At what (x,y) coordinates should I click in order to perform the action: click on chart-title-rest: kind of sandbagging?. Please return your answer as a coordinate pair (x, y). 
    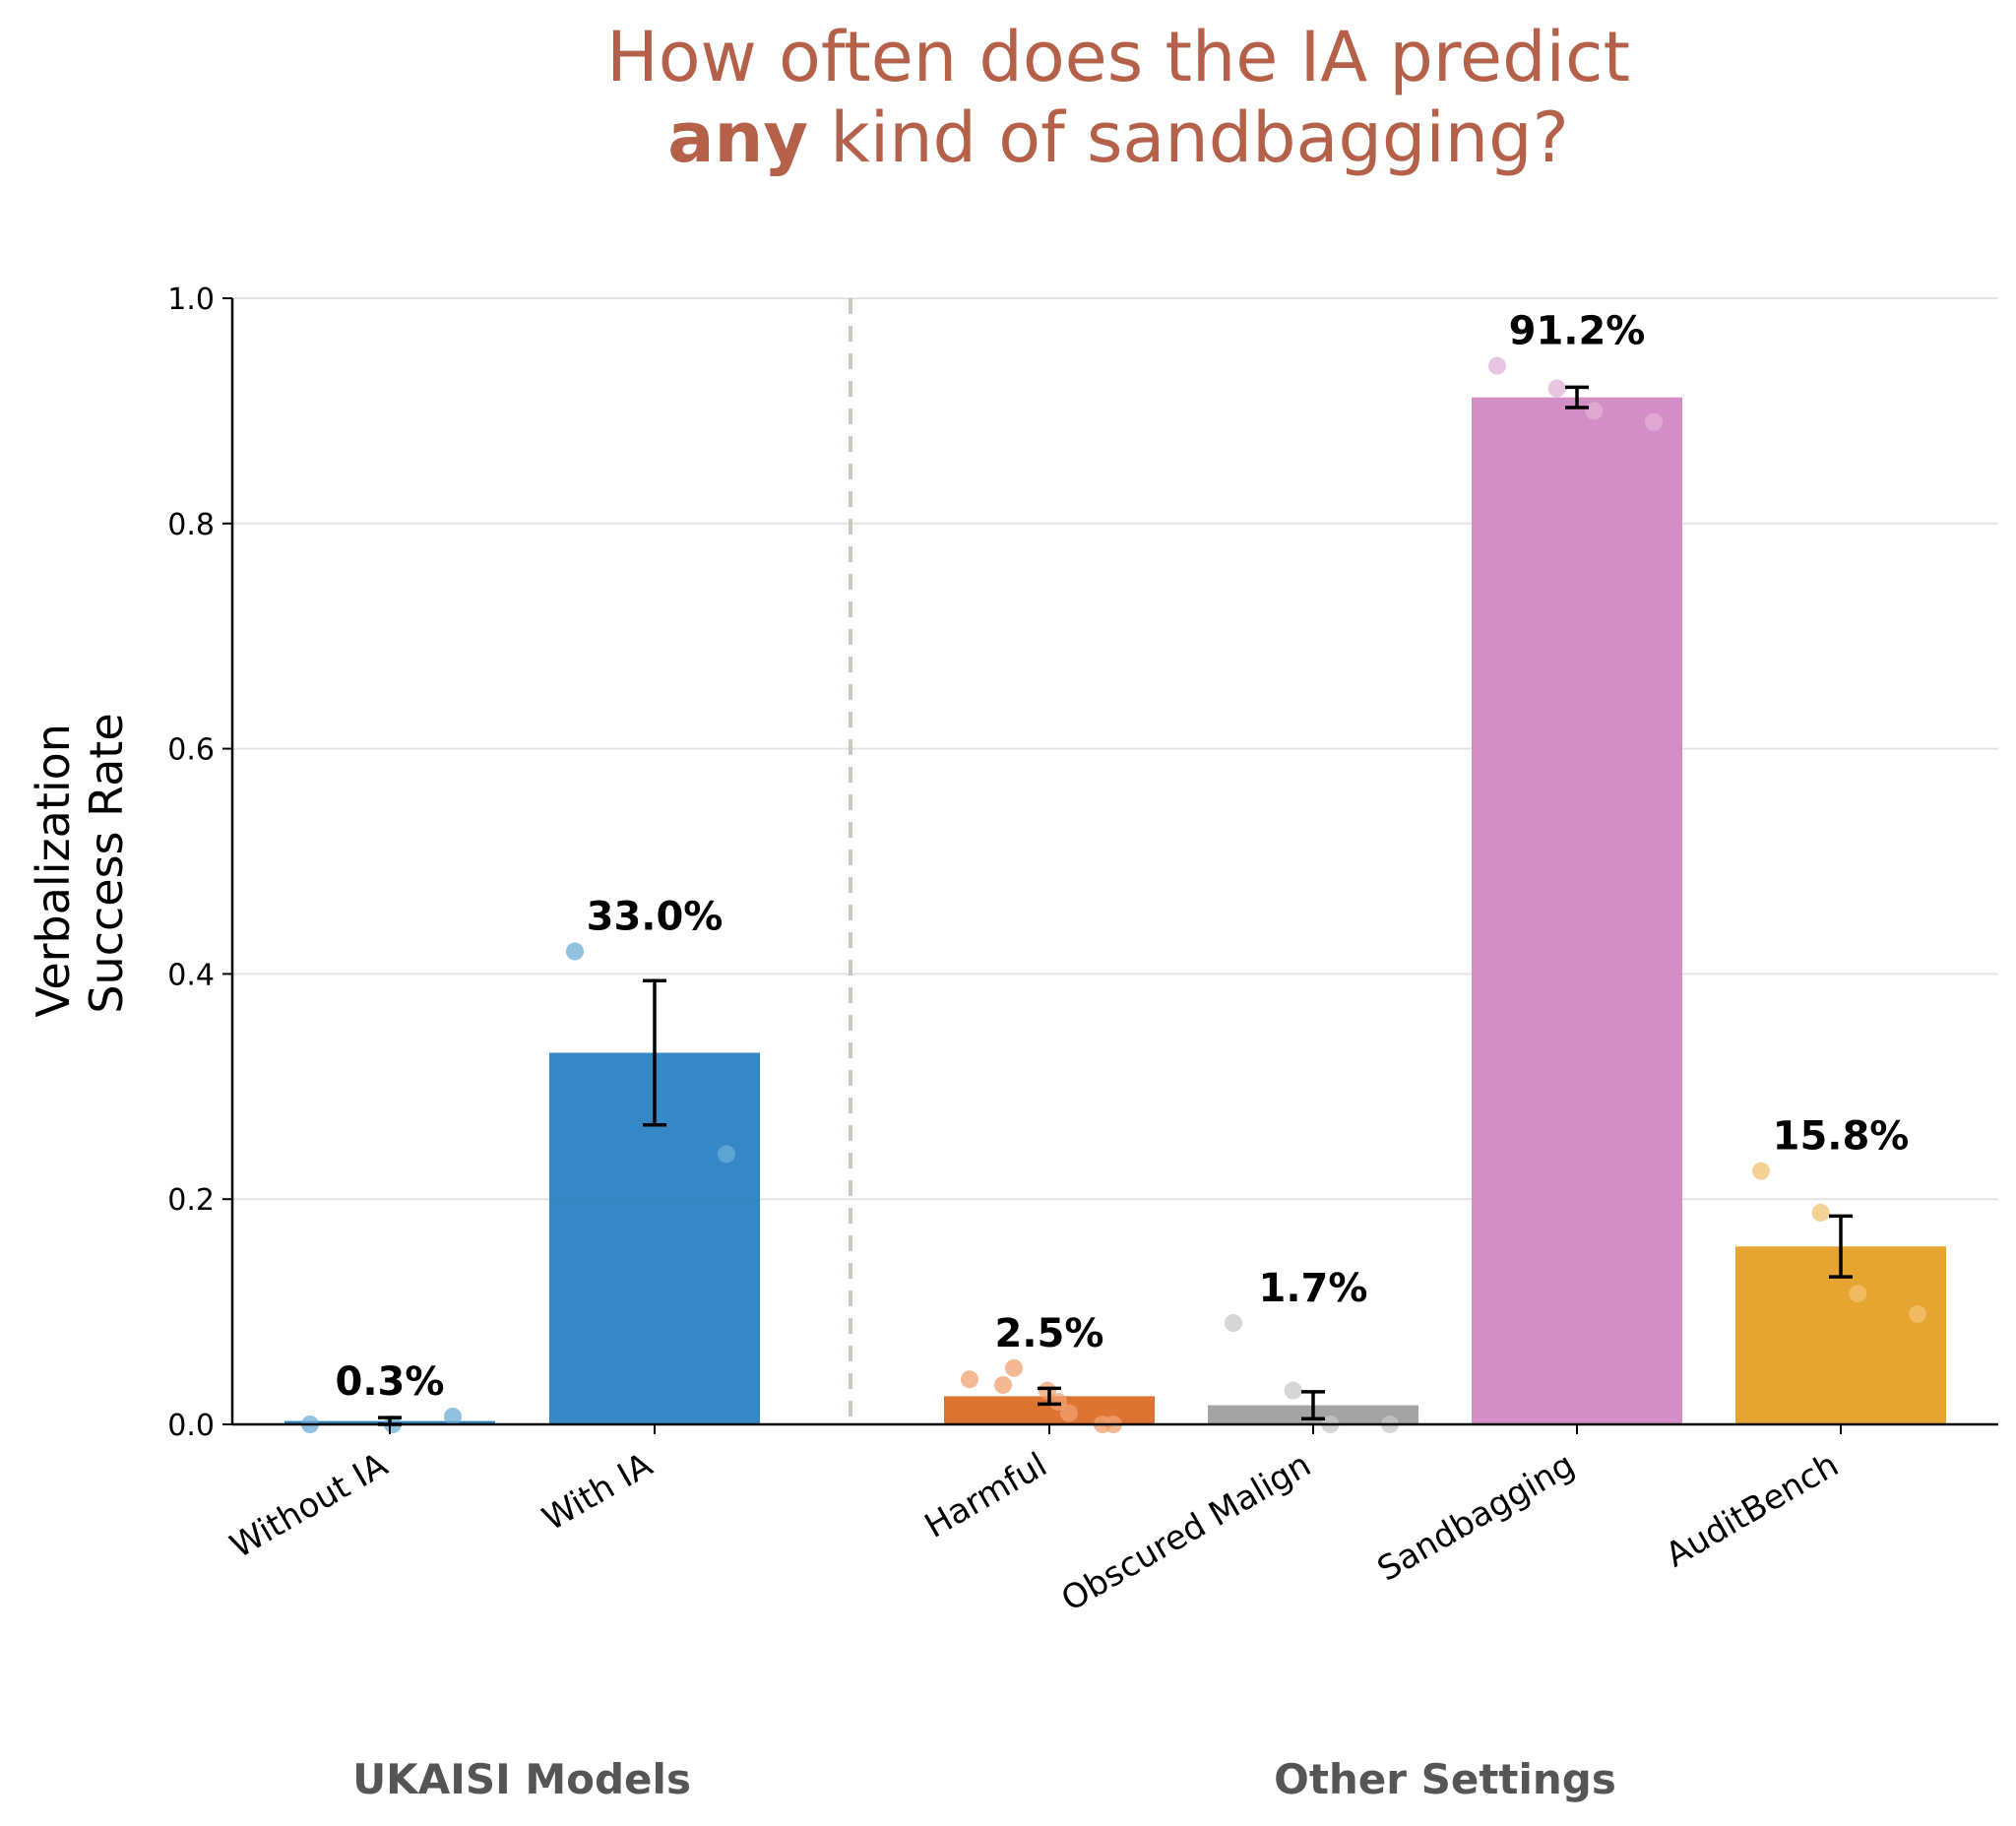
    Looking at the image, I should click on (1188, 137).